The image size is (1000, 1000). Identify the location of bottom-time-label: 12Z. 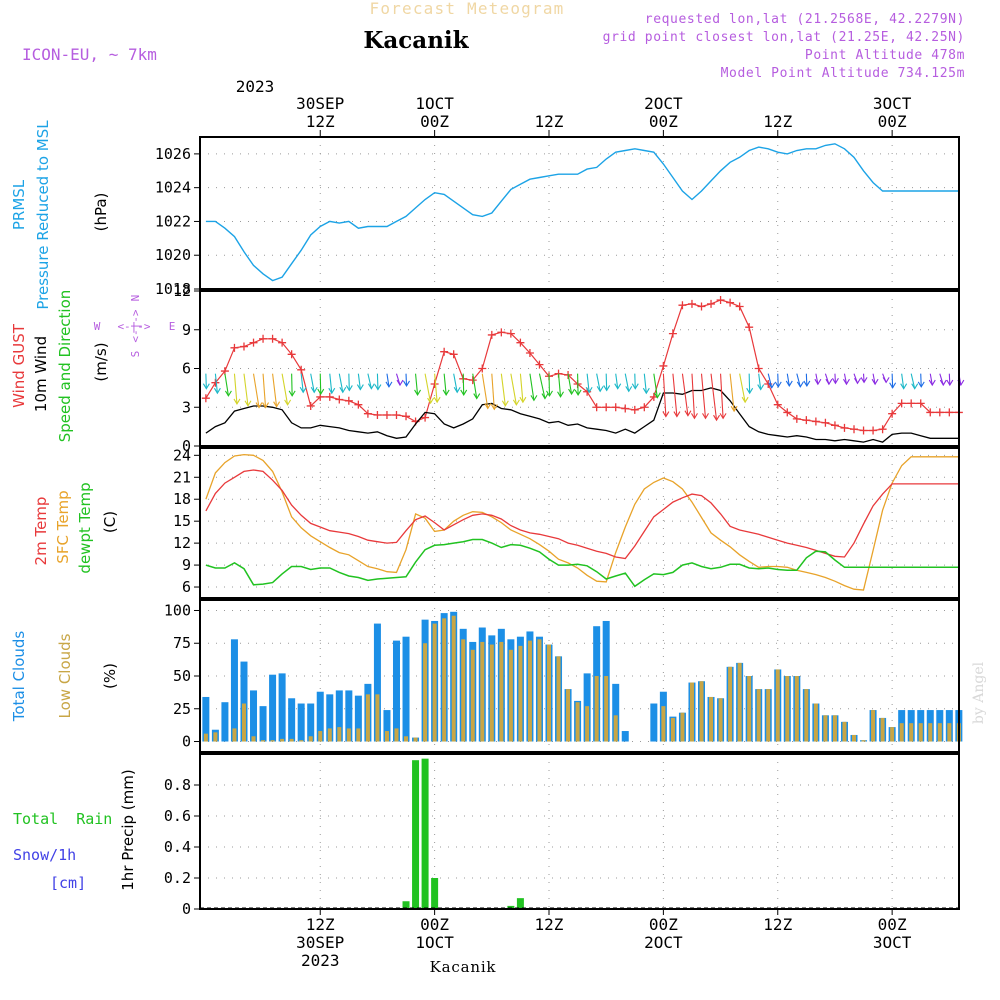
(549, 924).